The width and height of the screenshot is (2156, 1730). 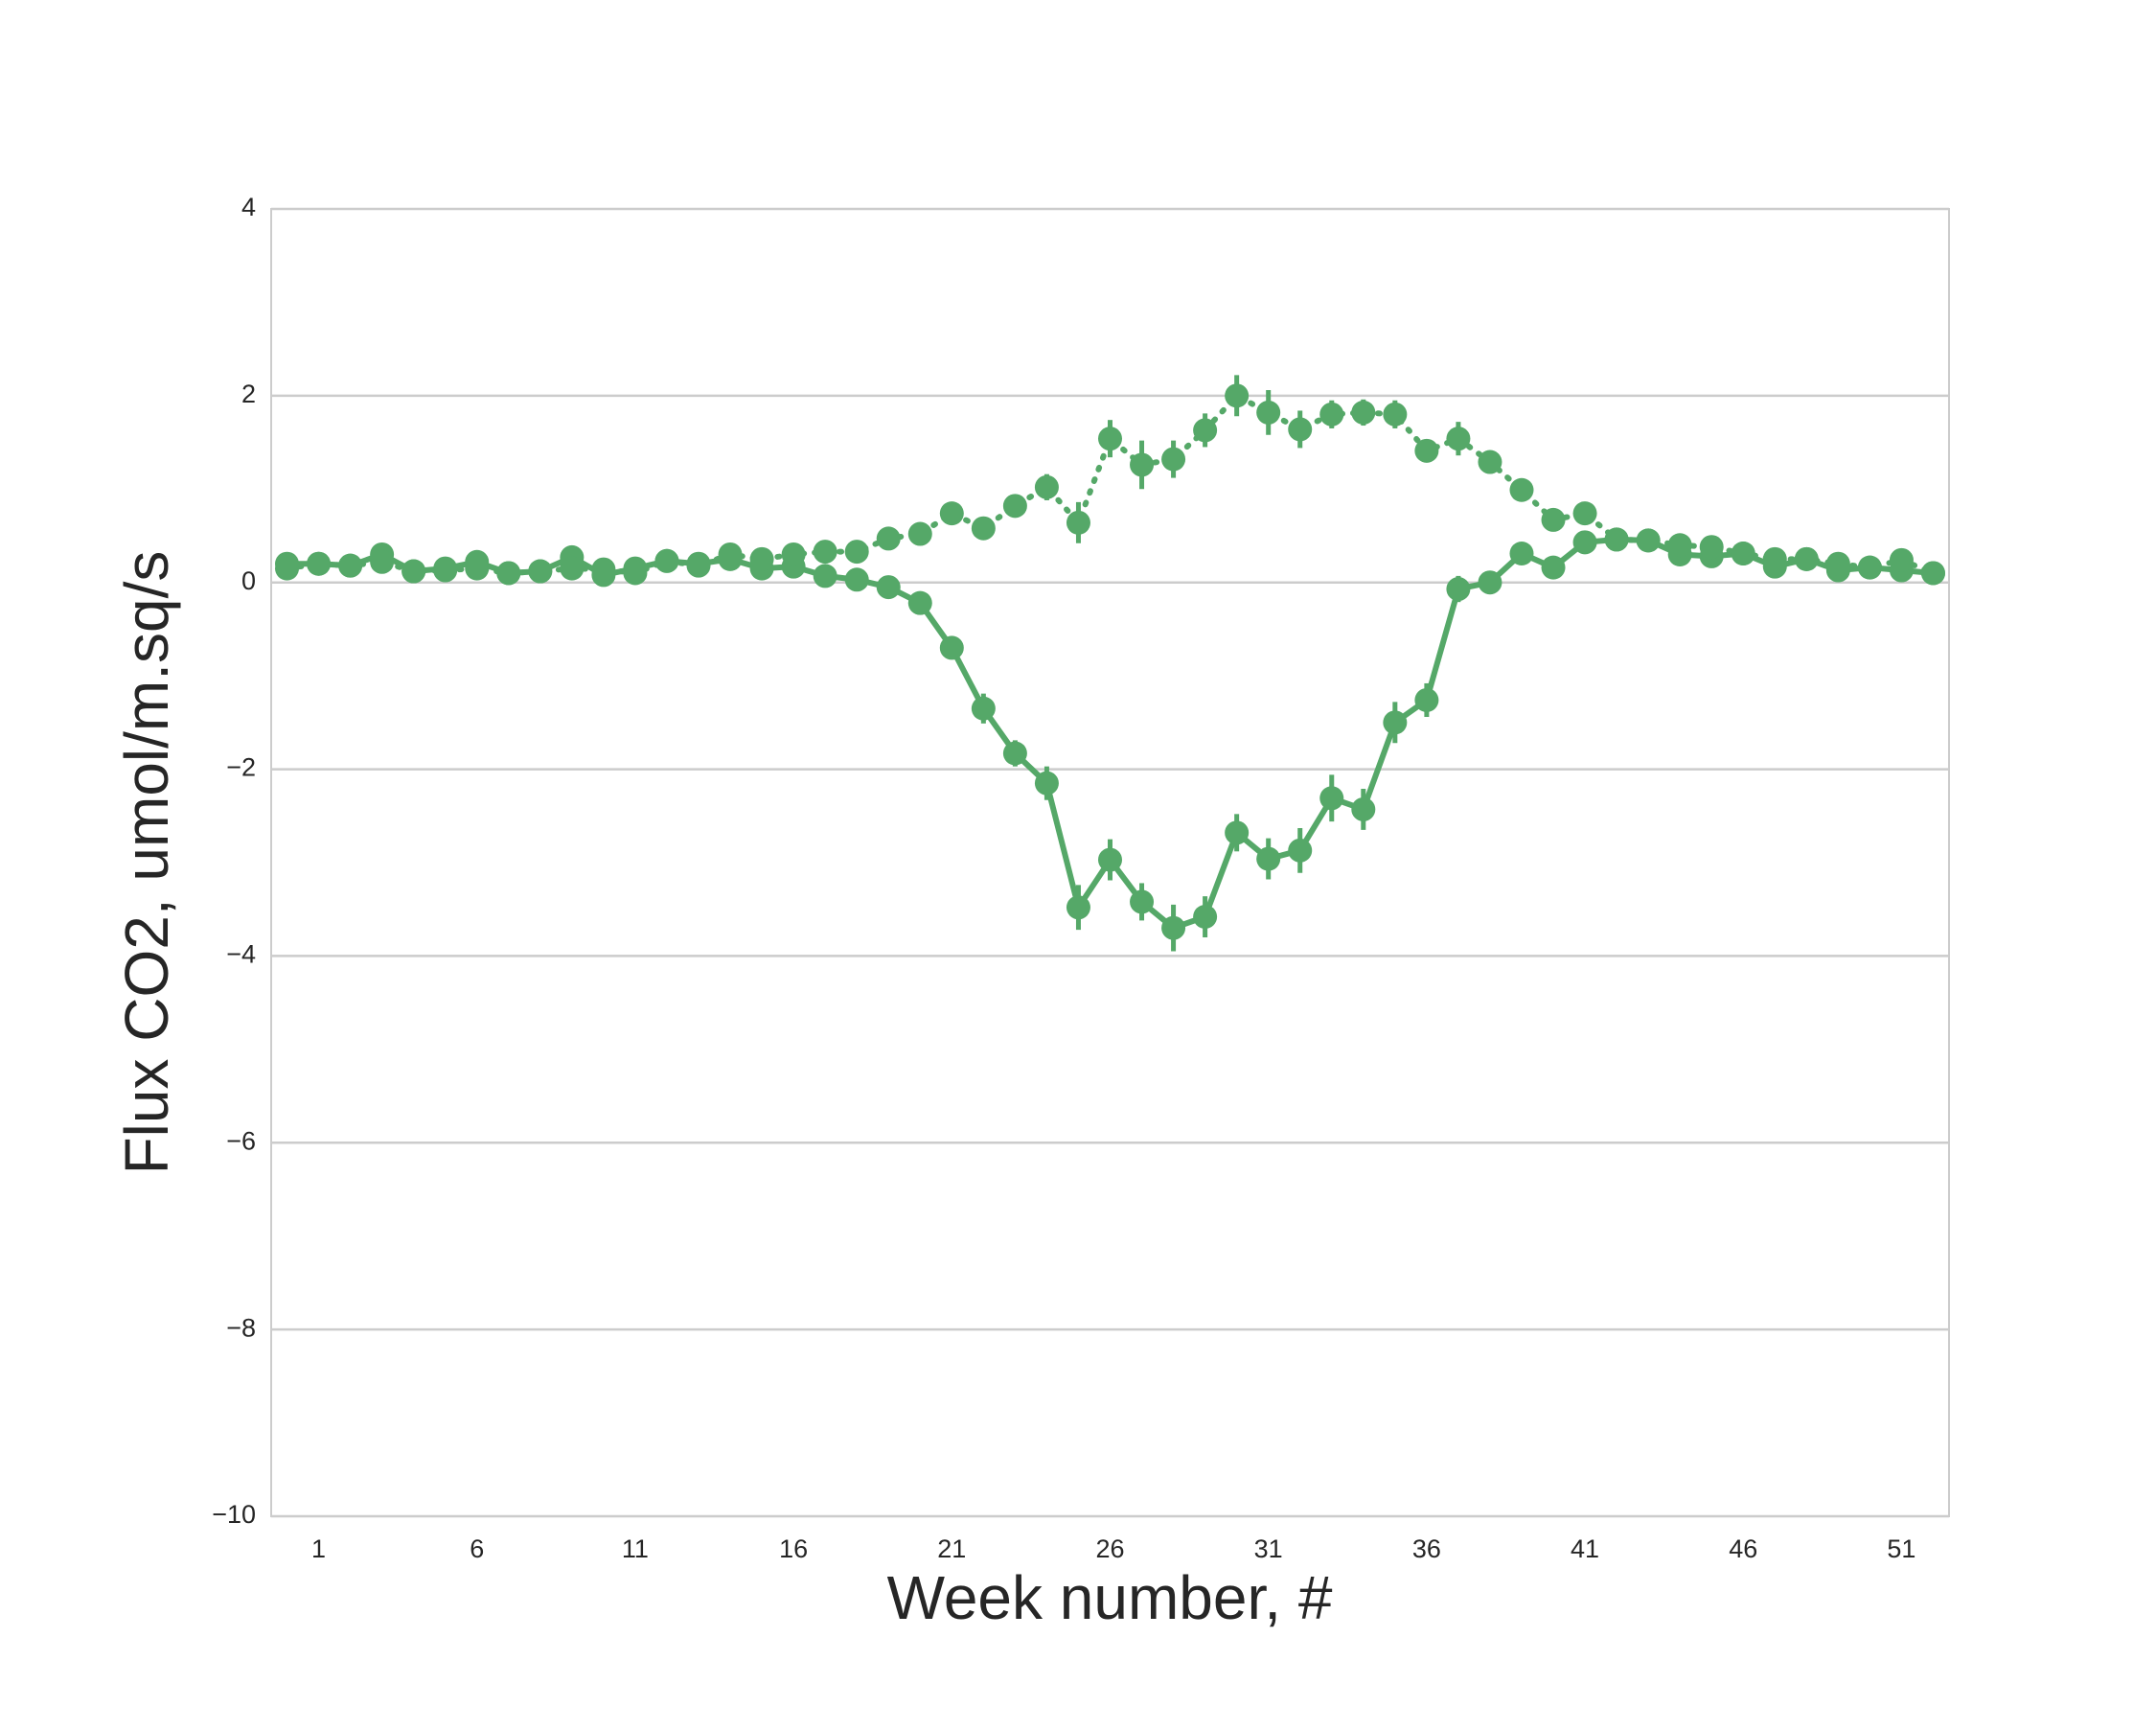 I want to click on x-tick-label: 36, so click(x=1427, y=1548).